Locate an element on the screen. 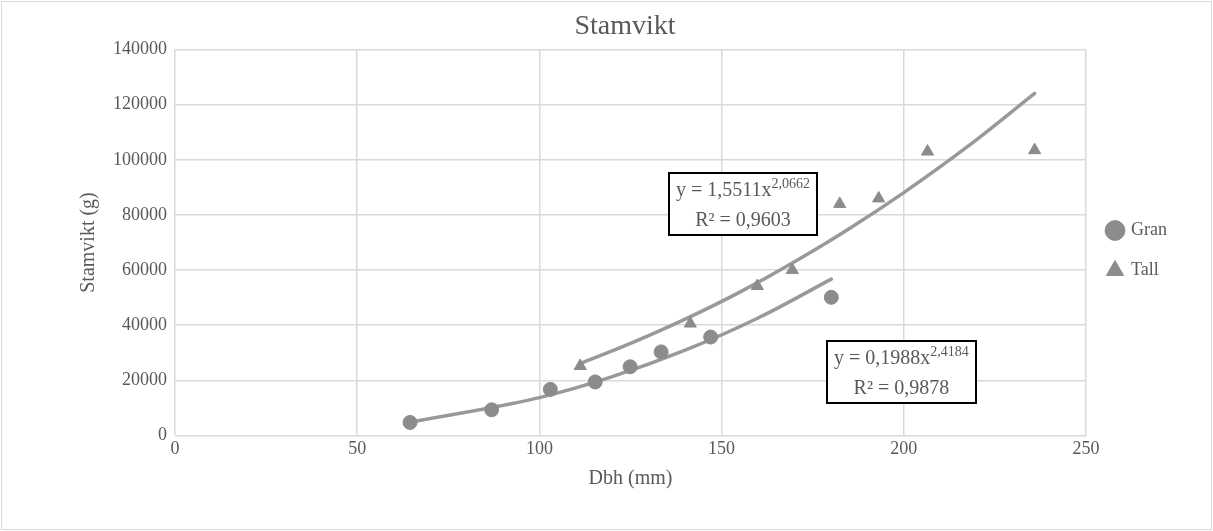  annotation: y = 0,1988x$^{2,4184}$ R² = 0,9878 is located at coordinates (901, 371).